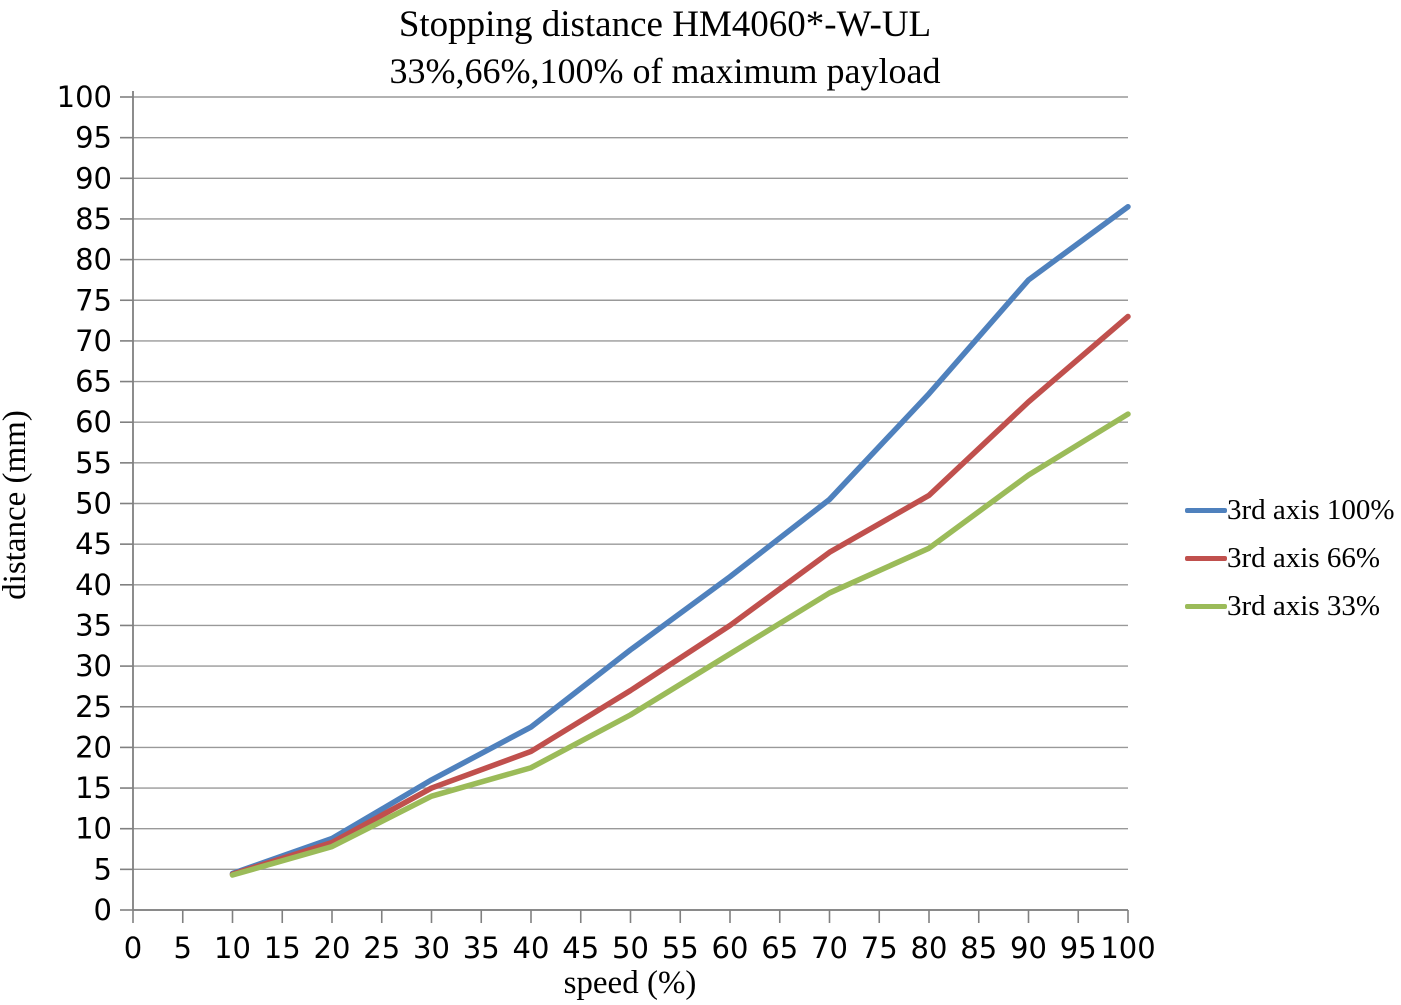 This screenshot has width=1401, height=1005. I want to click on legend-item: 3rd axis 33%, so click(1290, 606).